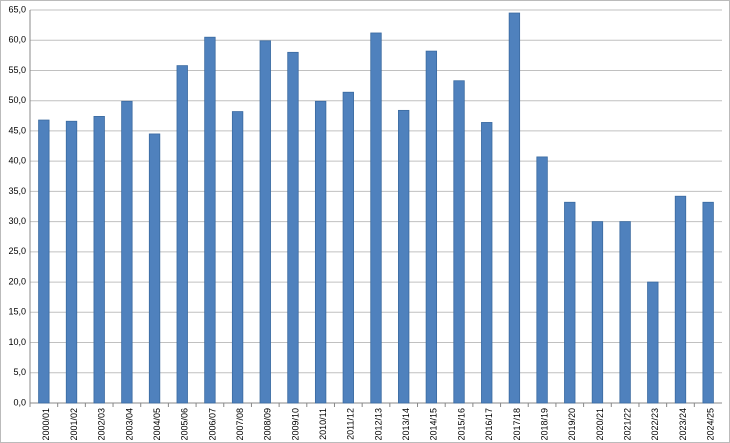 The image size is (730, 443). Describe the element at coordinates (19, 372) in the screenshot. I see `y-tick-label: 5,0` at that location.